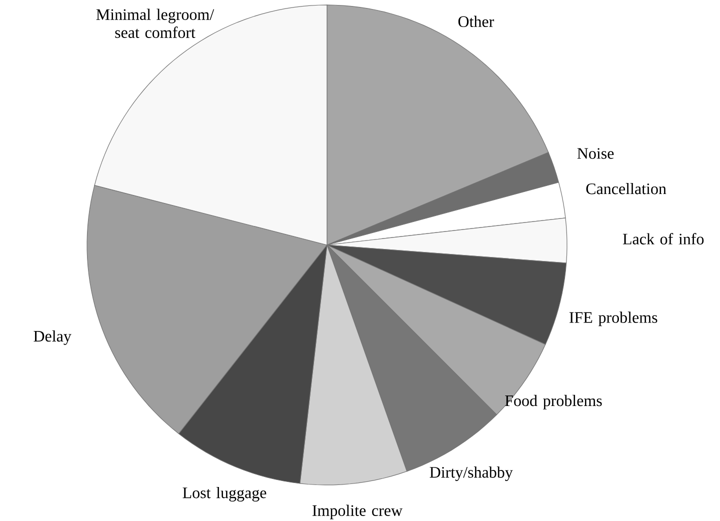  What do you see at coordinates (224, 494) in the screenshot?
I see `slice-label: Lost luggage` at bounding box center [224, 494].